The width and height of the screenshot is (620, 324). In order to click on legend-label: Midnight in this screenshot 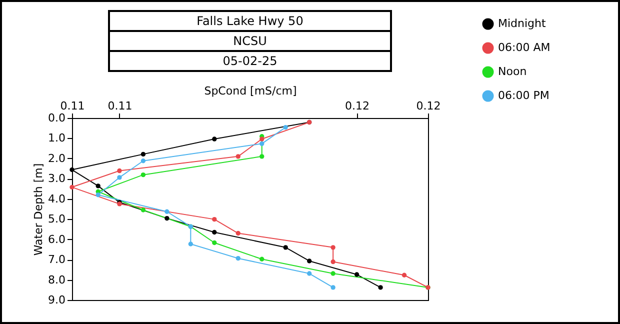, I will do `click(522, 23)`.